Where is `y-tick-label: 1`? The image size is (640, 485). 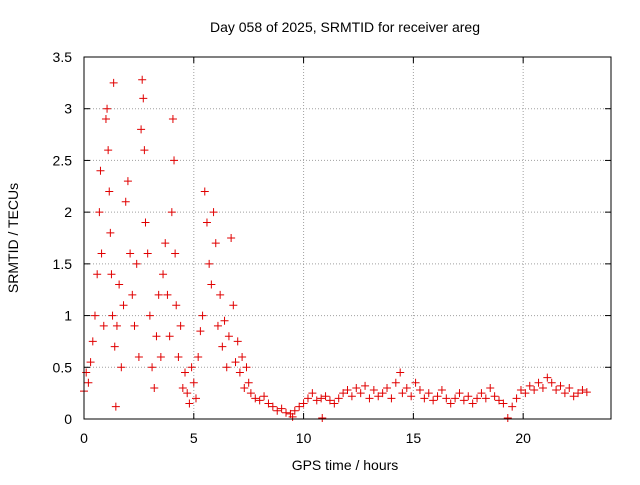
y-tick-label: 1 is located at coordinates (68, 316).